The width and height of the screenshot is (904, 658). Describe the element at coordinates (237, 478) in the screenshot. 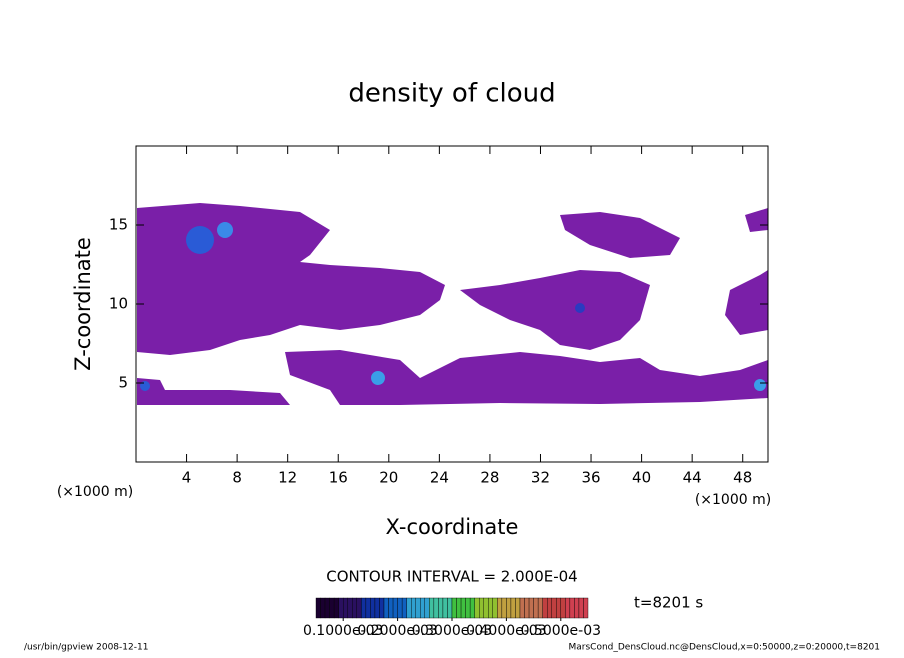

I see `x-tick-label: 8` at that location.